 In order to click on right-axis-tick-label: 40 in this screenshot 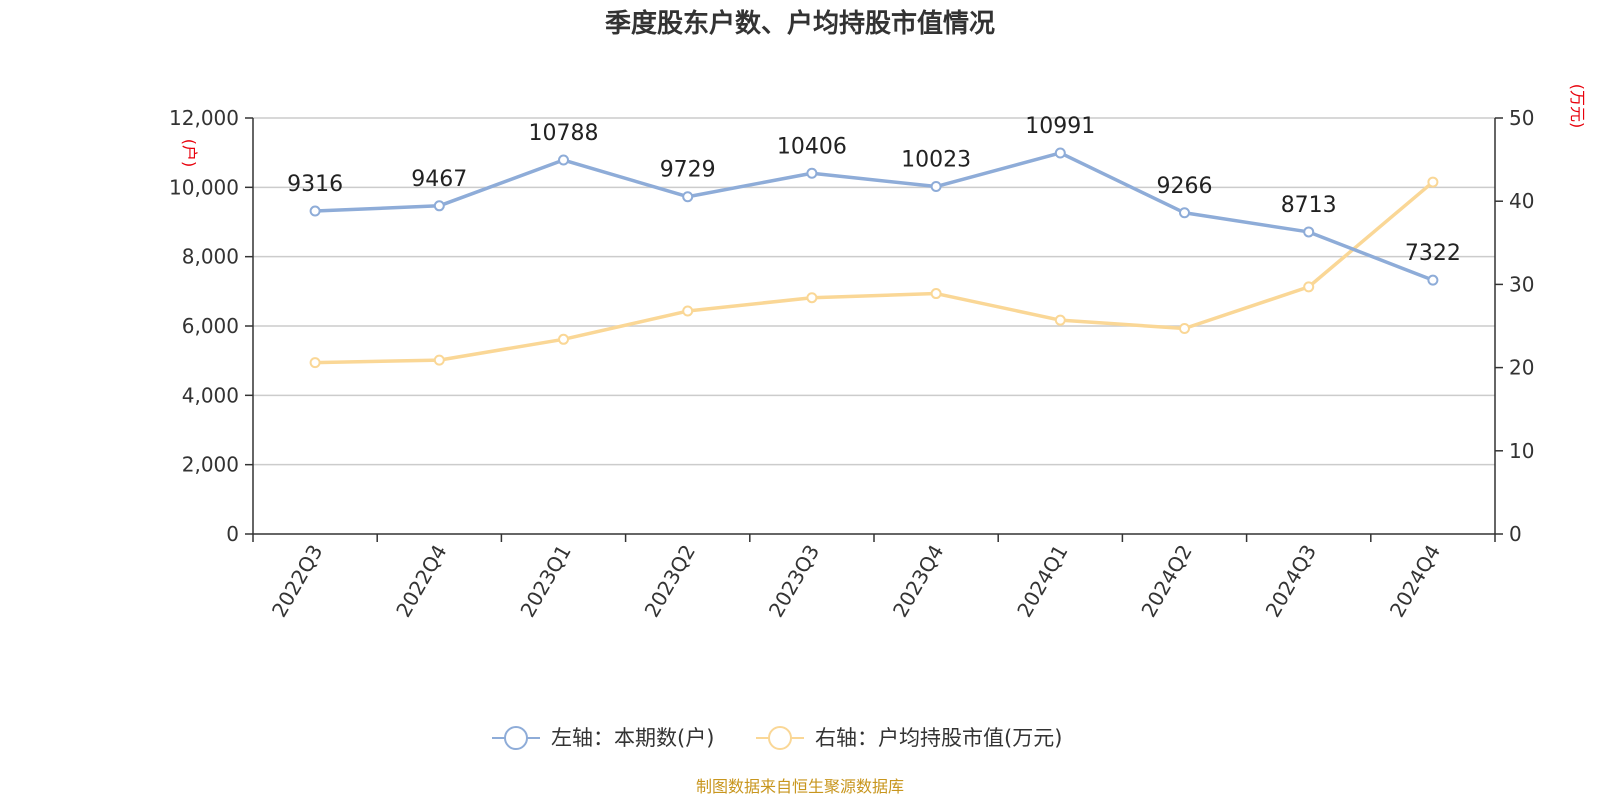, I will do `click(1521, 201)`.